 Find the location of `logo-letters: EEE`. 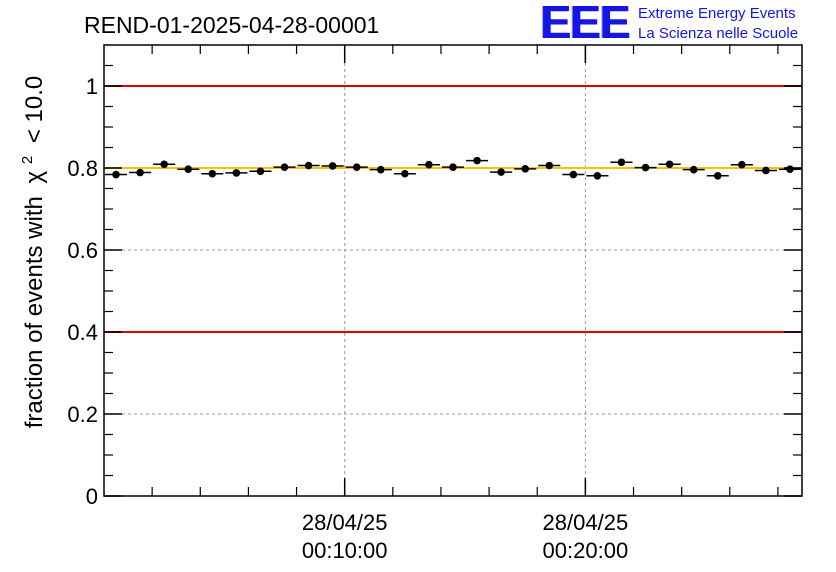

logo-letters: EEE is located at coordinates (585, 24).